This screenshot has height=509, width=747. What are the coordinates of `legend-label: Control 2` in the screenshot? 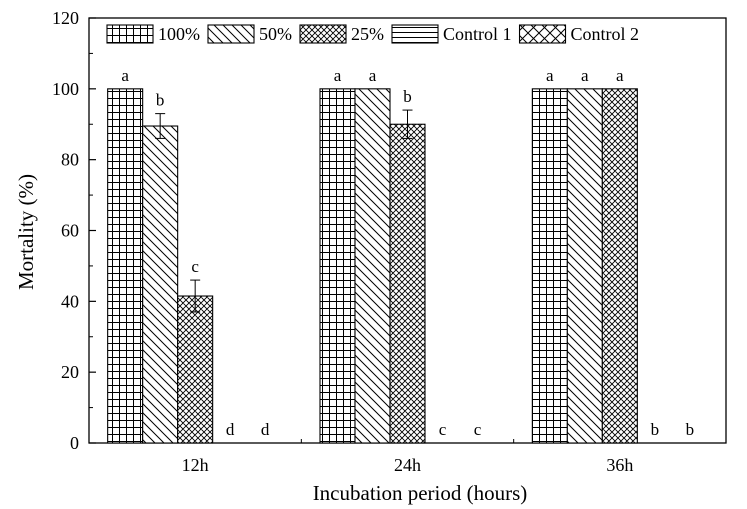 It's located at (605, 34).